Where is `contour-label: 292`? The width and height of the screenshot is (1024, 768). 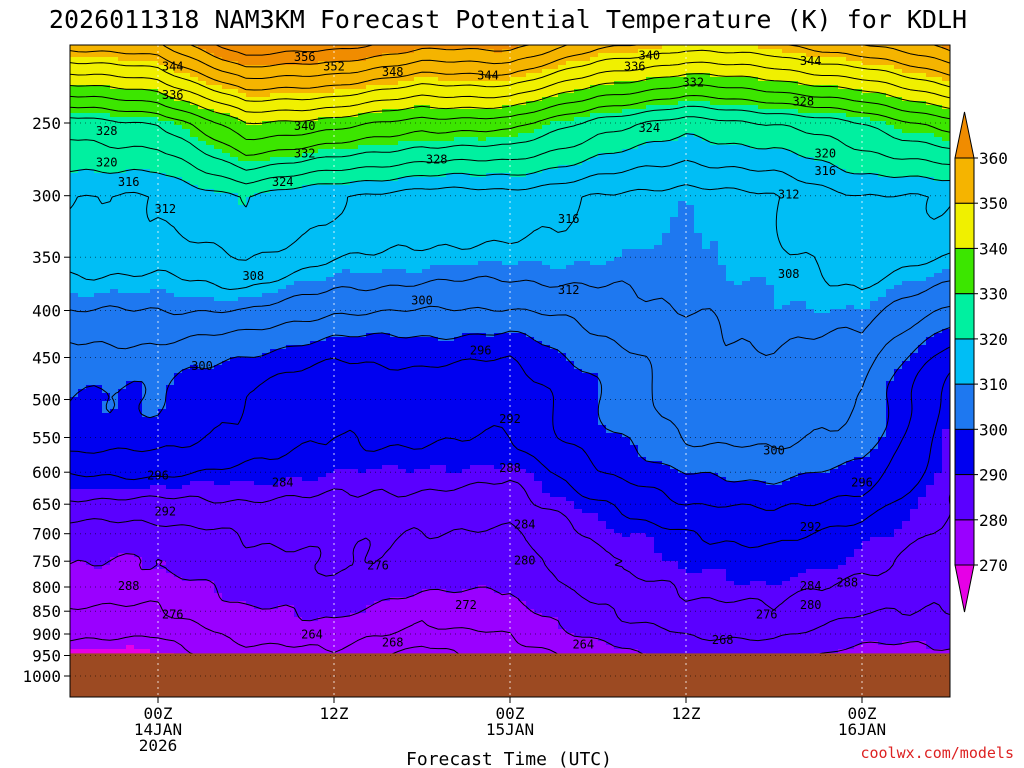 contour-label: 292 is located at coordinates (811, 527).